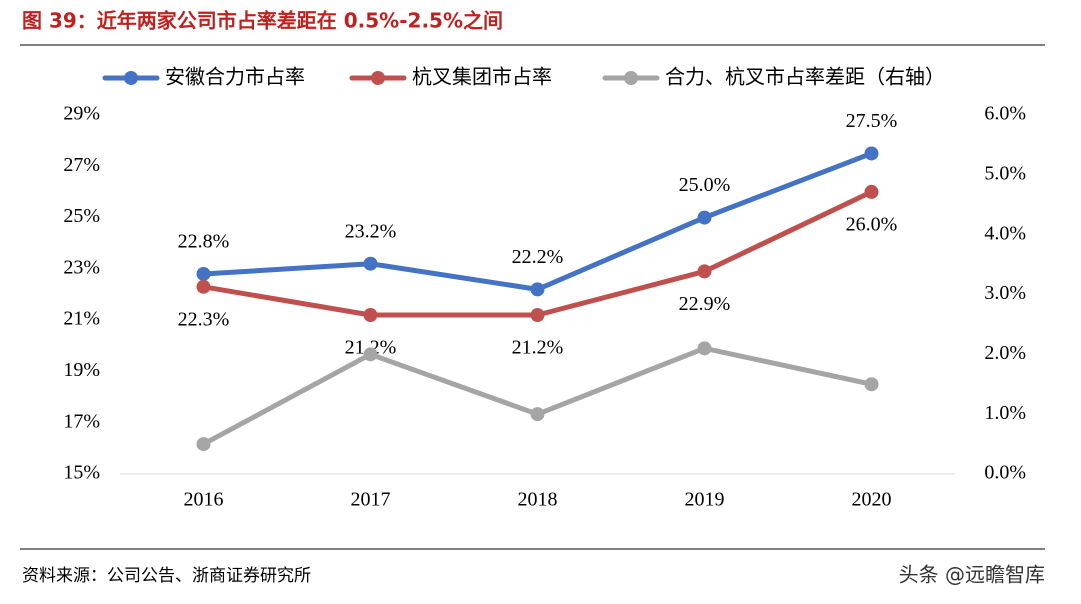 The height and width of the screenshot is (604, 1081). I want to click on data-label: 22.2%, so click(538, 257).